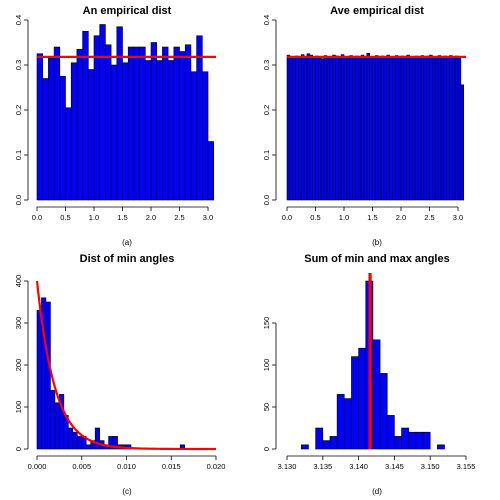 The width and height of the screenshot is (500, 500). What do you see at coordinates (18, 200) in the screenshot?
I see `y-tick-label-a-0: 0.0` at bounding box center [18, 200].